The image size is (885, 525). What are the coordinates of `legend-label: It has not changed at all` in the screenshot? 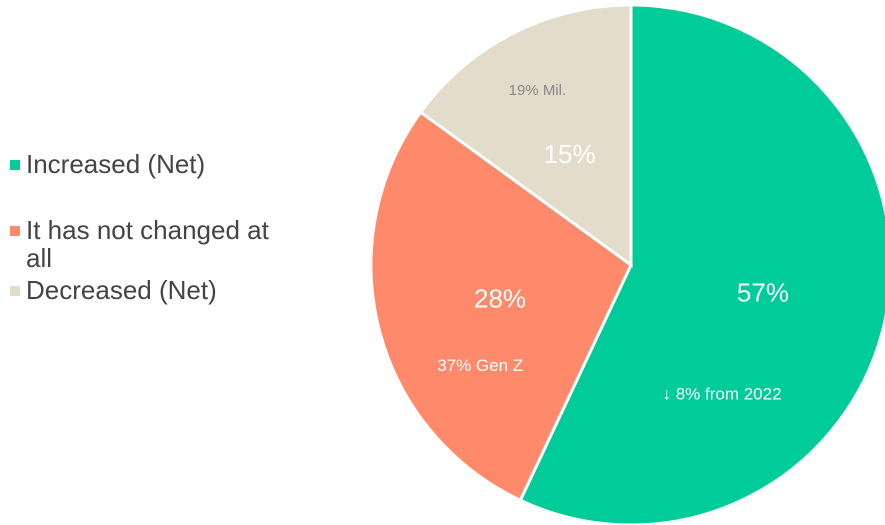 It's located at (147, 244).